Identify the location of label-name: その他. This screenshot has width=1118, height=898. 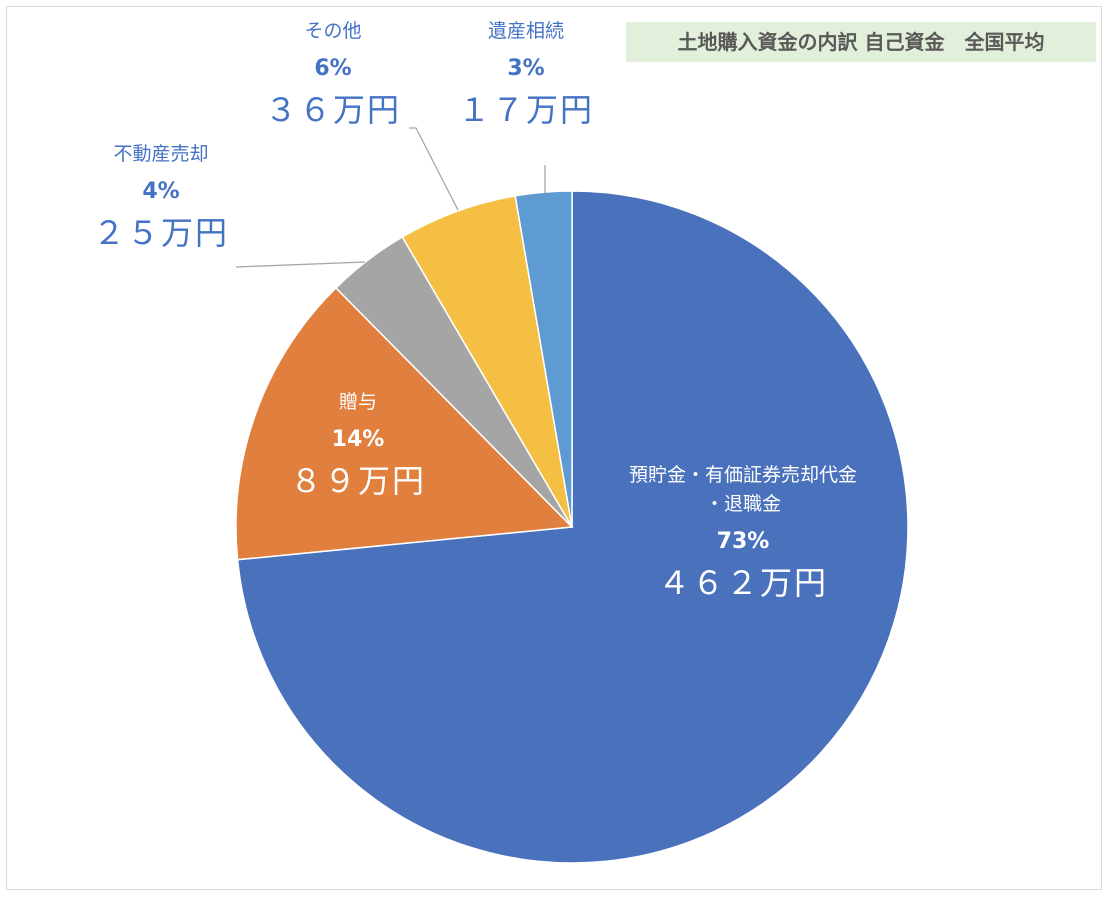
(333, 31).